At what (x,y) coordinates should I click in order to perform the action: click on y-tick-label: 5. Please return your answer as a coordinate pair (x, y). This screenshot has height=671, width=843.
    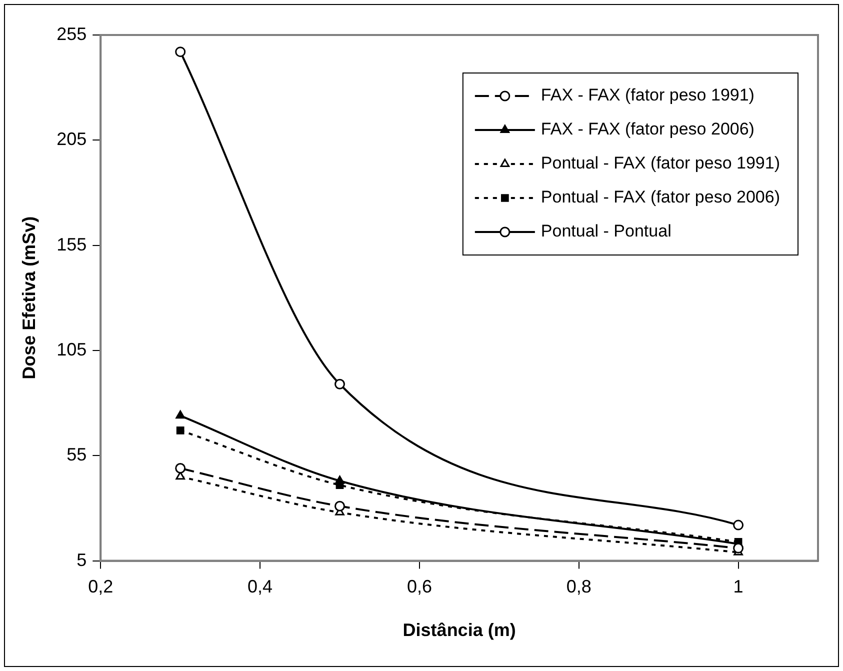
    Looking at the image, I should click on (81, 560).